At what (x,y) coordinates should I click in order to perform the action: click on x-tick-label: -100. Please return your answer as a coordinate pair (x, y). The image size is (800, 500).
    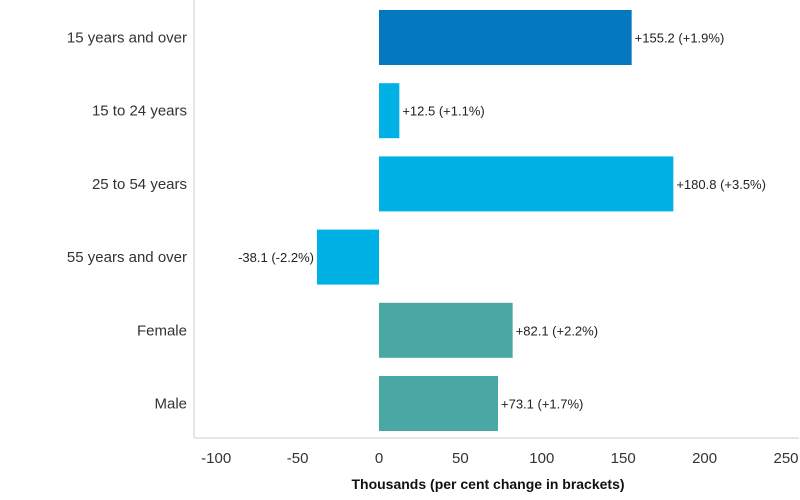
    Looking at the image, I should click on (216, 458).